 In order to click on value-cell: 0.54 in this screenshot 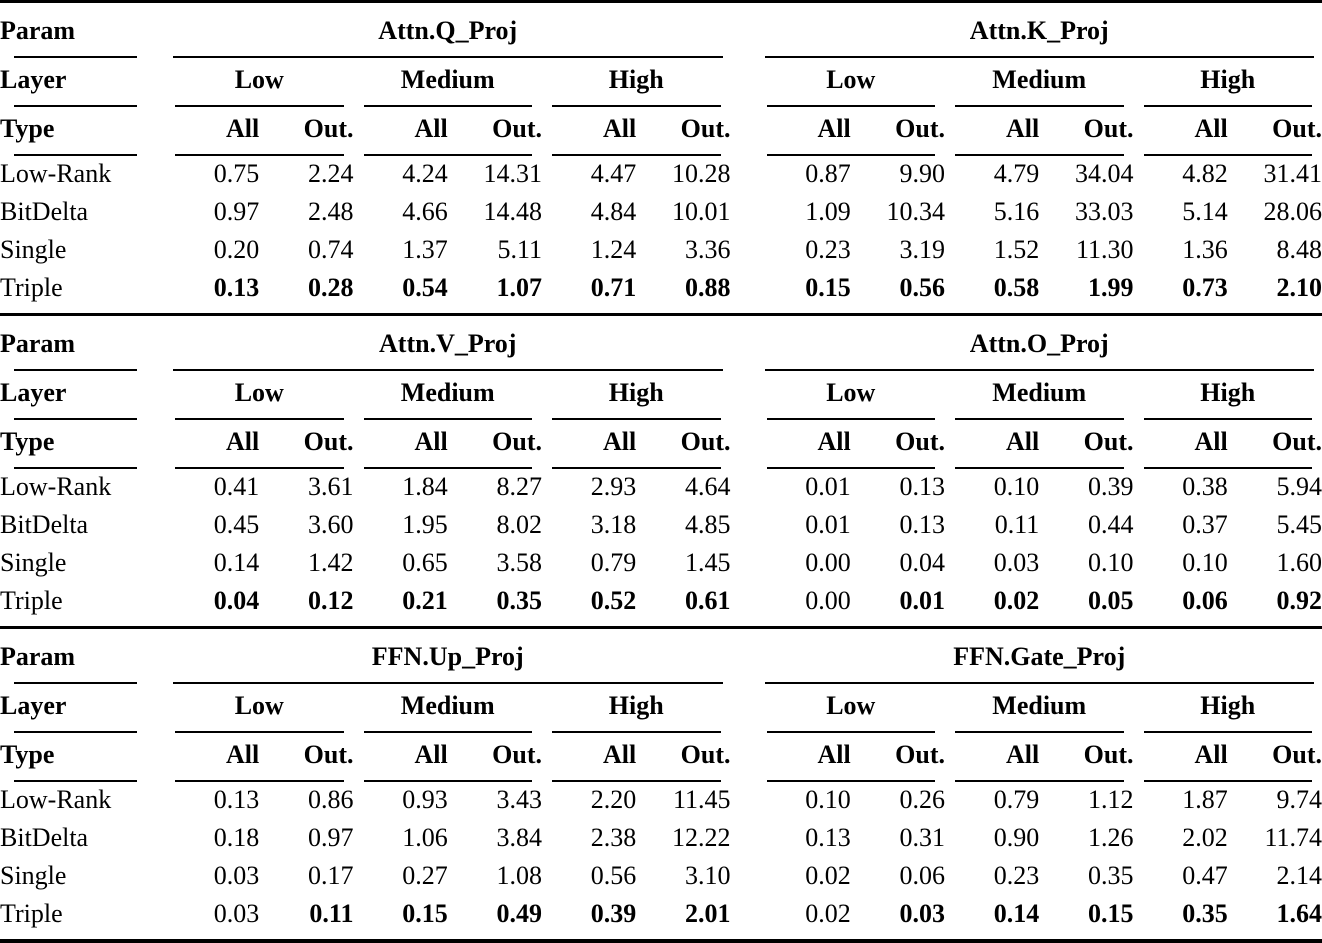, I will do `click(425, 287)`.